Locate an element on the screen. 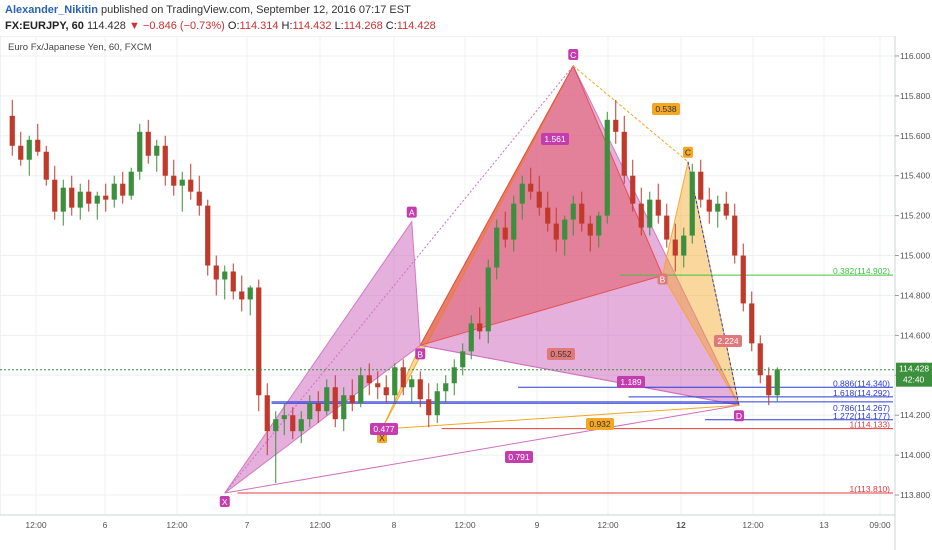 The image size is (932, 550). fib-level-label: 1(113.810) is located at coordinates (870, 489).